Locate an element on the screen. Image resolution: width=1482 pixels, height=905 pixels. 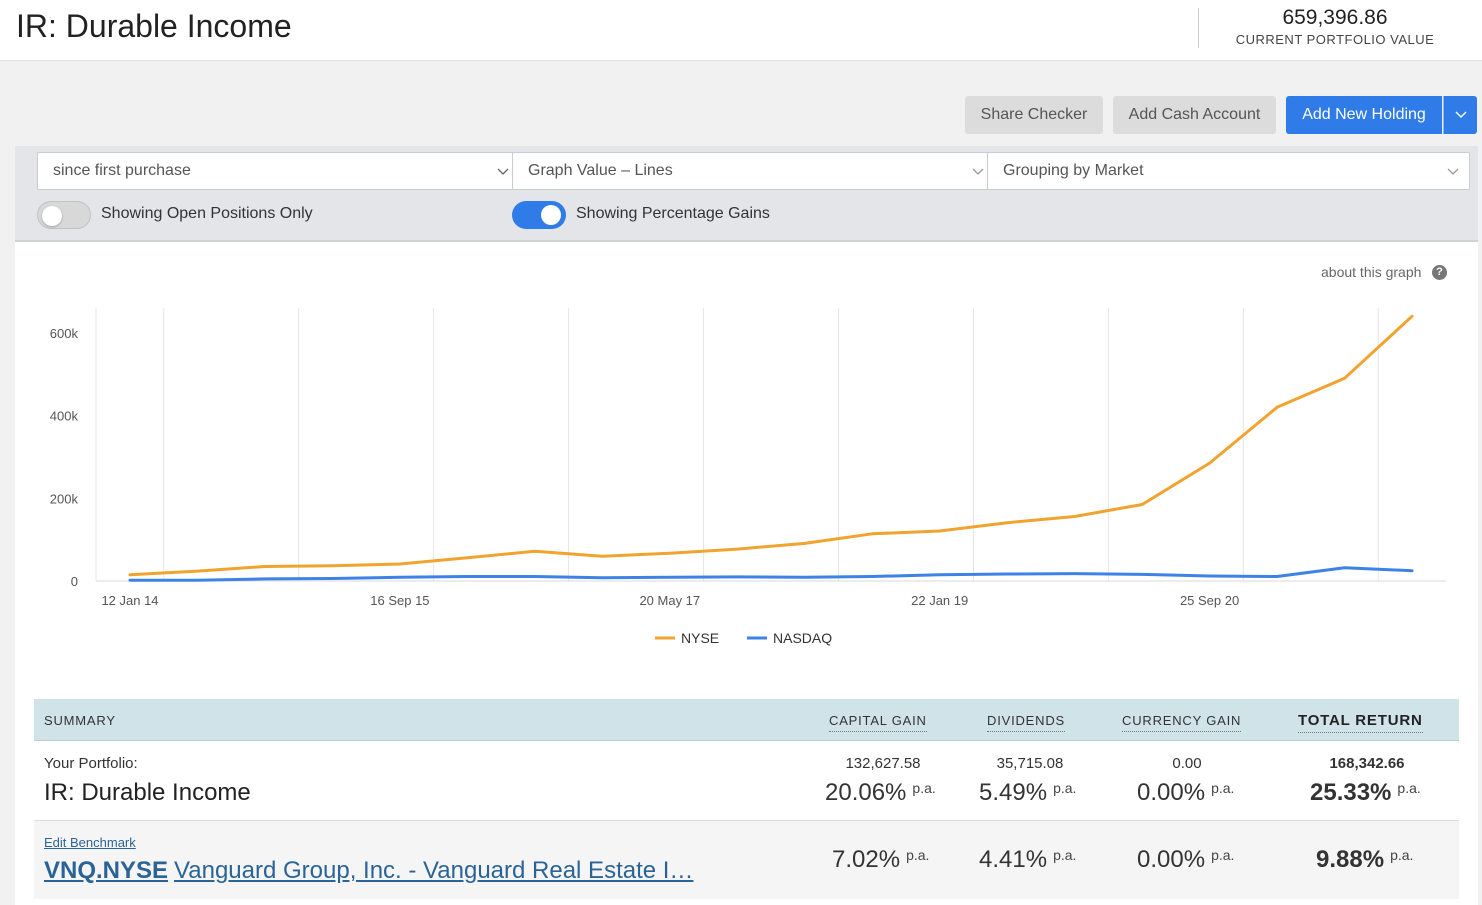
summary-header-label: SUMMARY is located at coordinates (80, 720).